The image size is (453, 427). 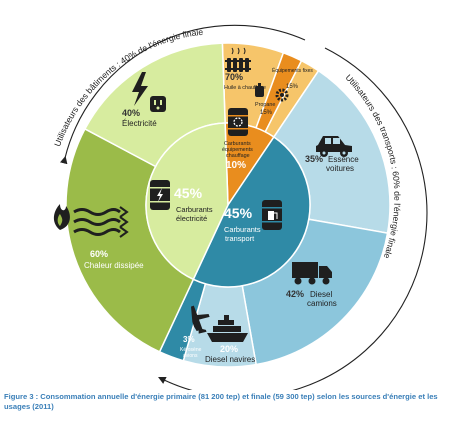 I want to click on inner-ring, so click(x=228, y=205).